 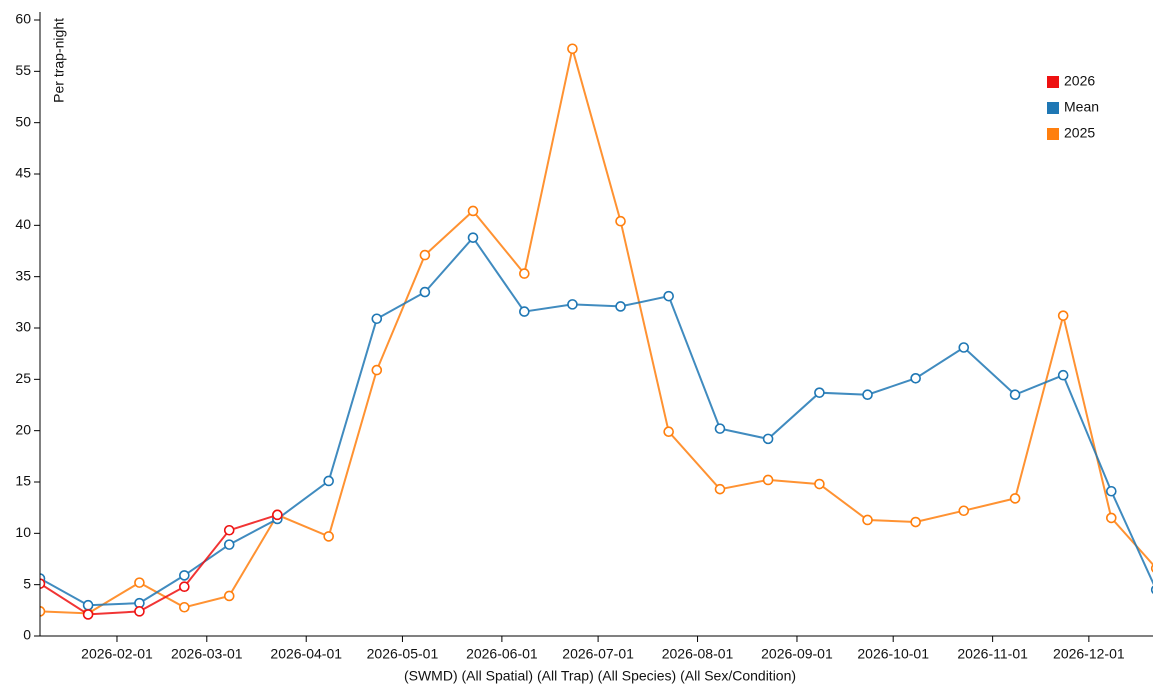 What do you see at coordinates (23, 378) in the screenshot?
I see `y-tick-label: 25` at bounding box center [23, 378].